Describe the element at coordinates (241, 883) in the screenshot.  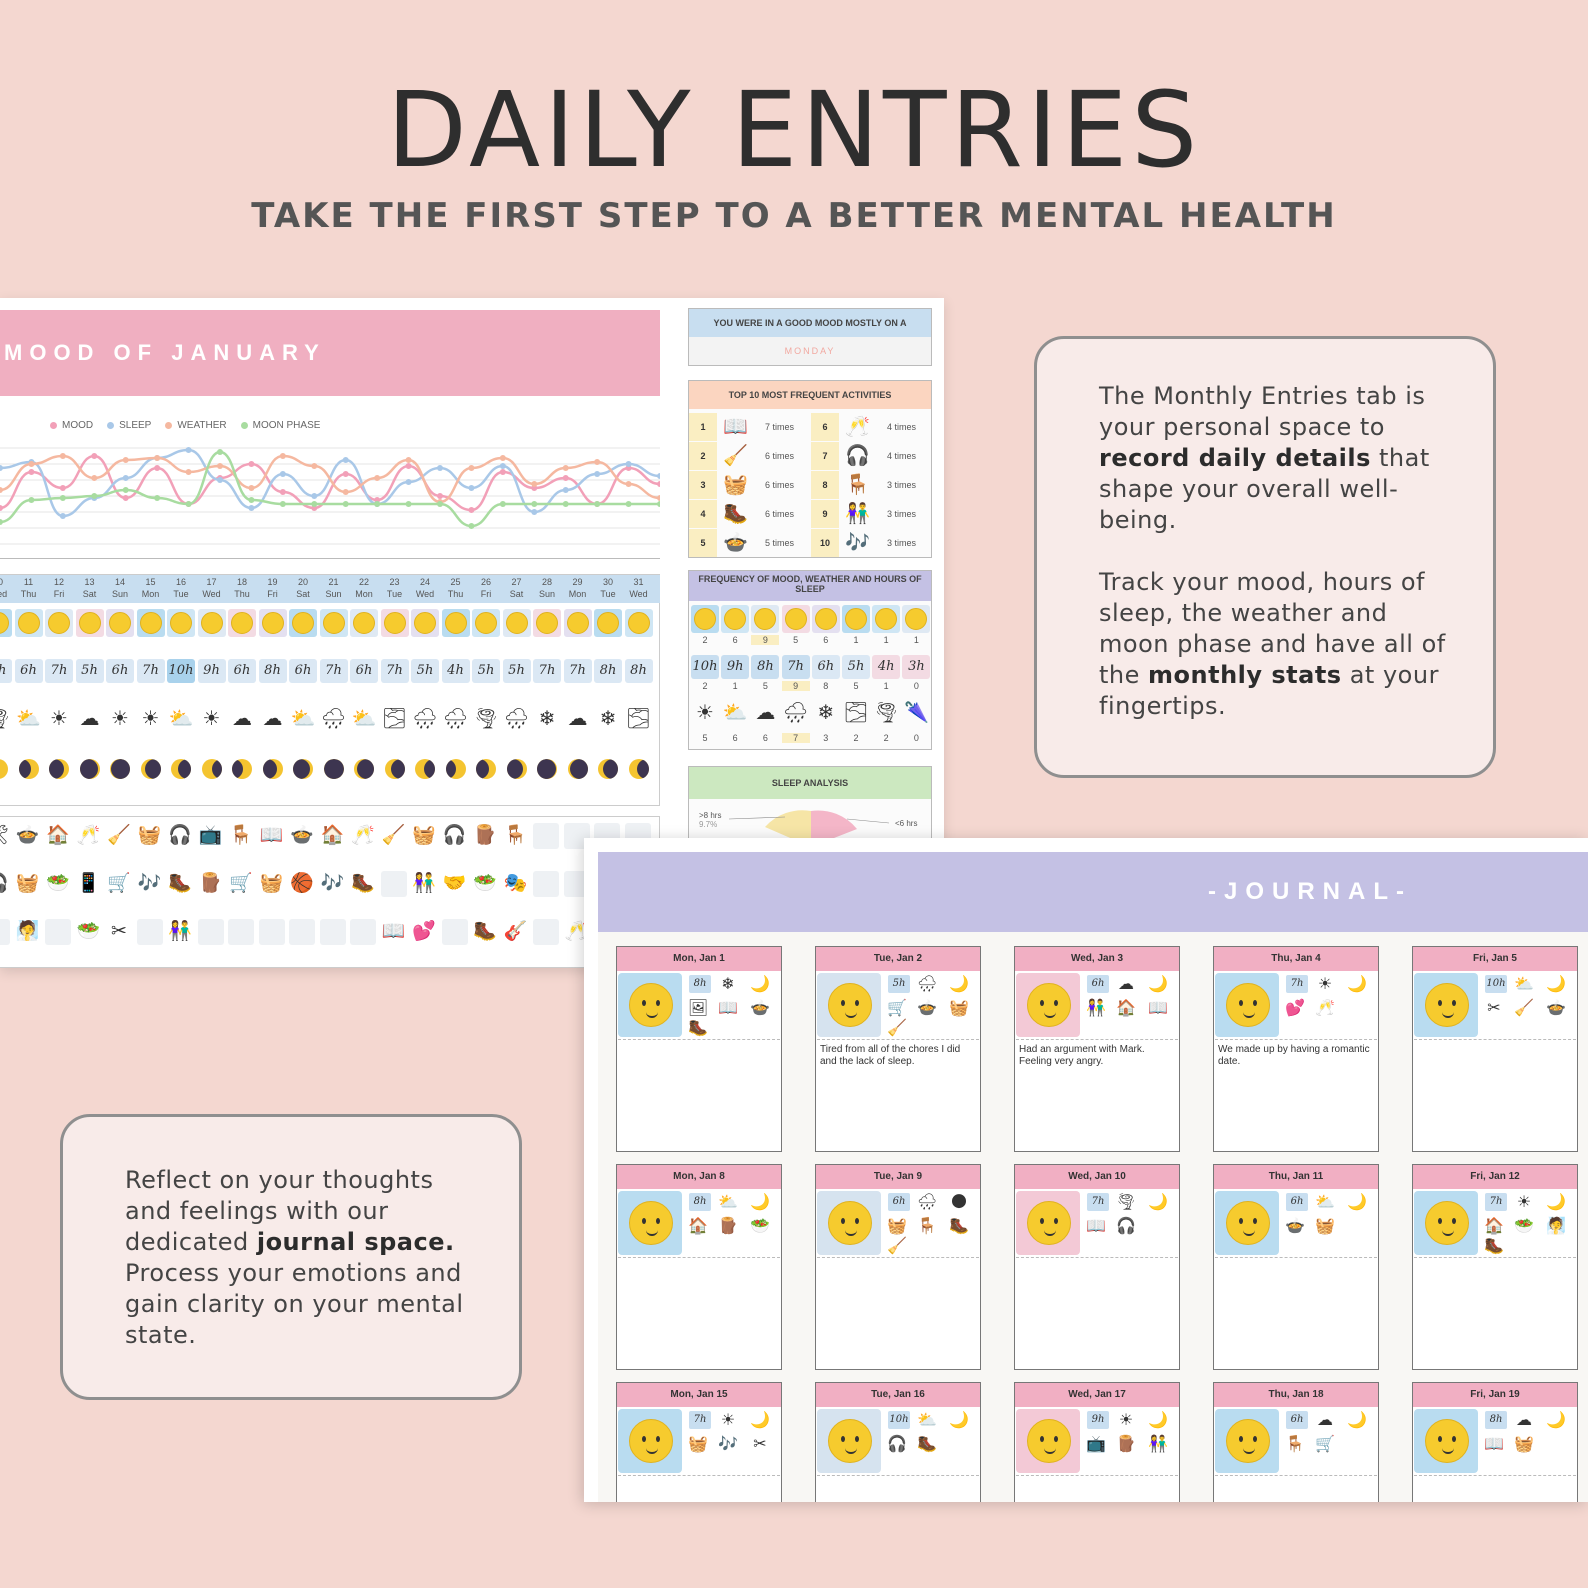
I see `activity-icon: 🛒` at that location.